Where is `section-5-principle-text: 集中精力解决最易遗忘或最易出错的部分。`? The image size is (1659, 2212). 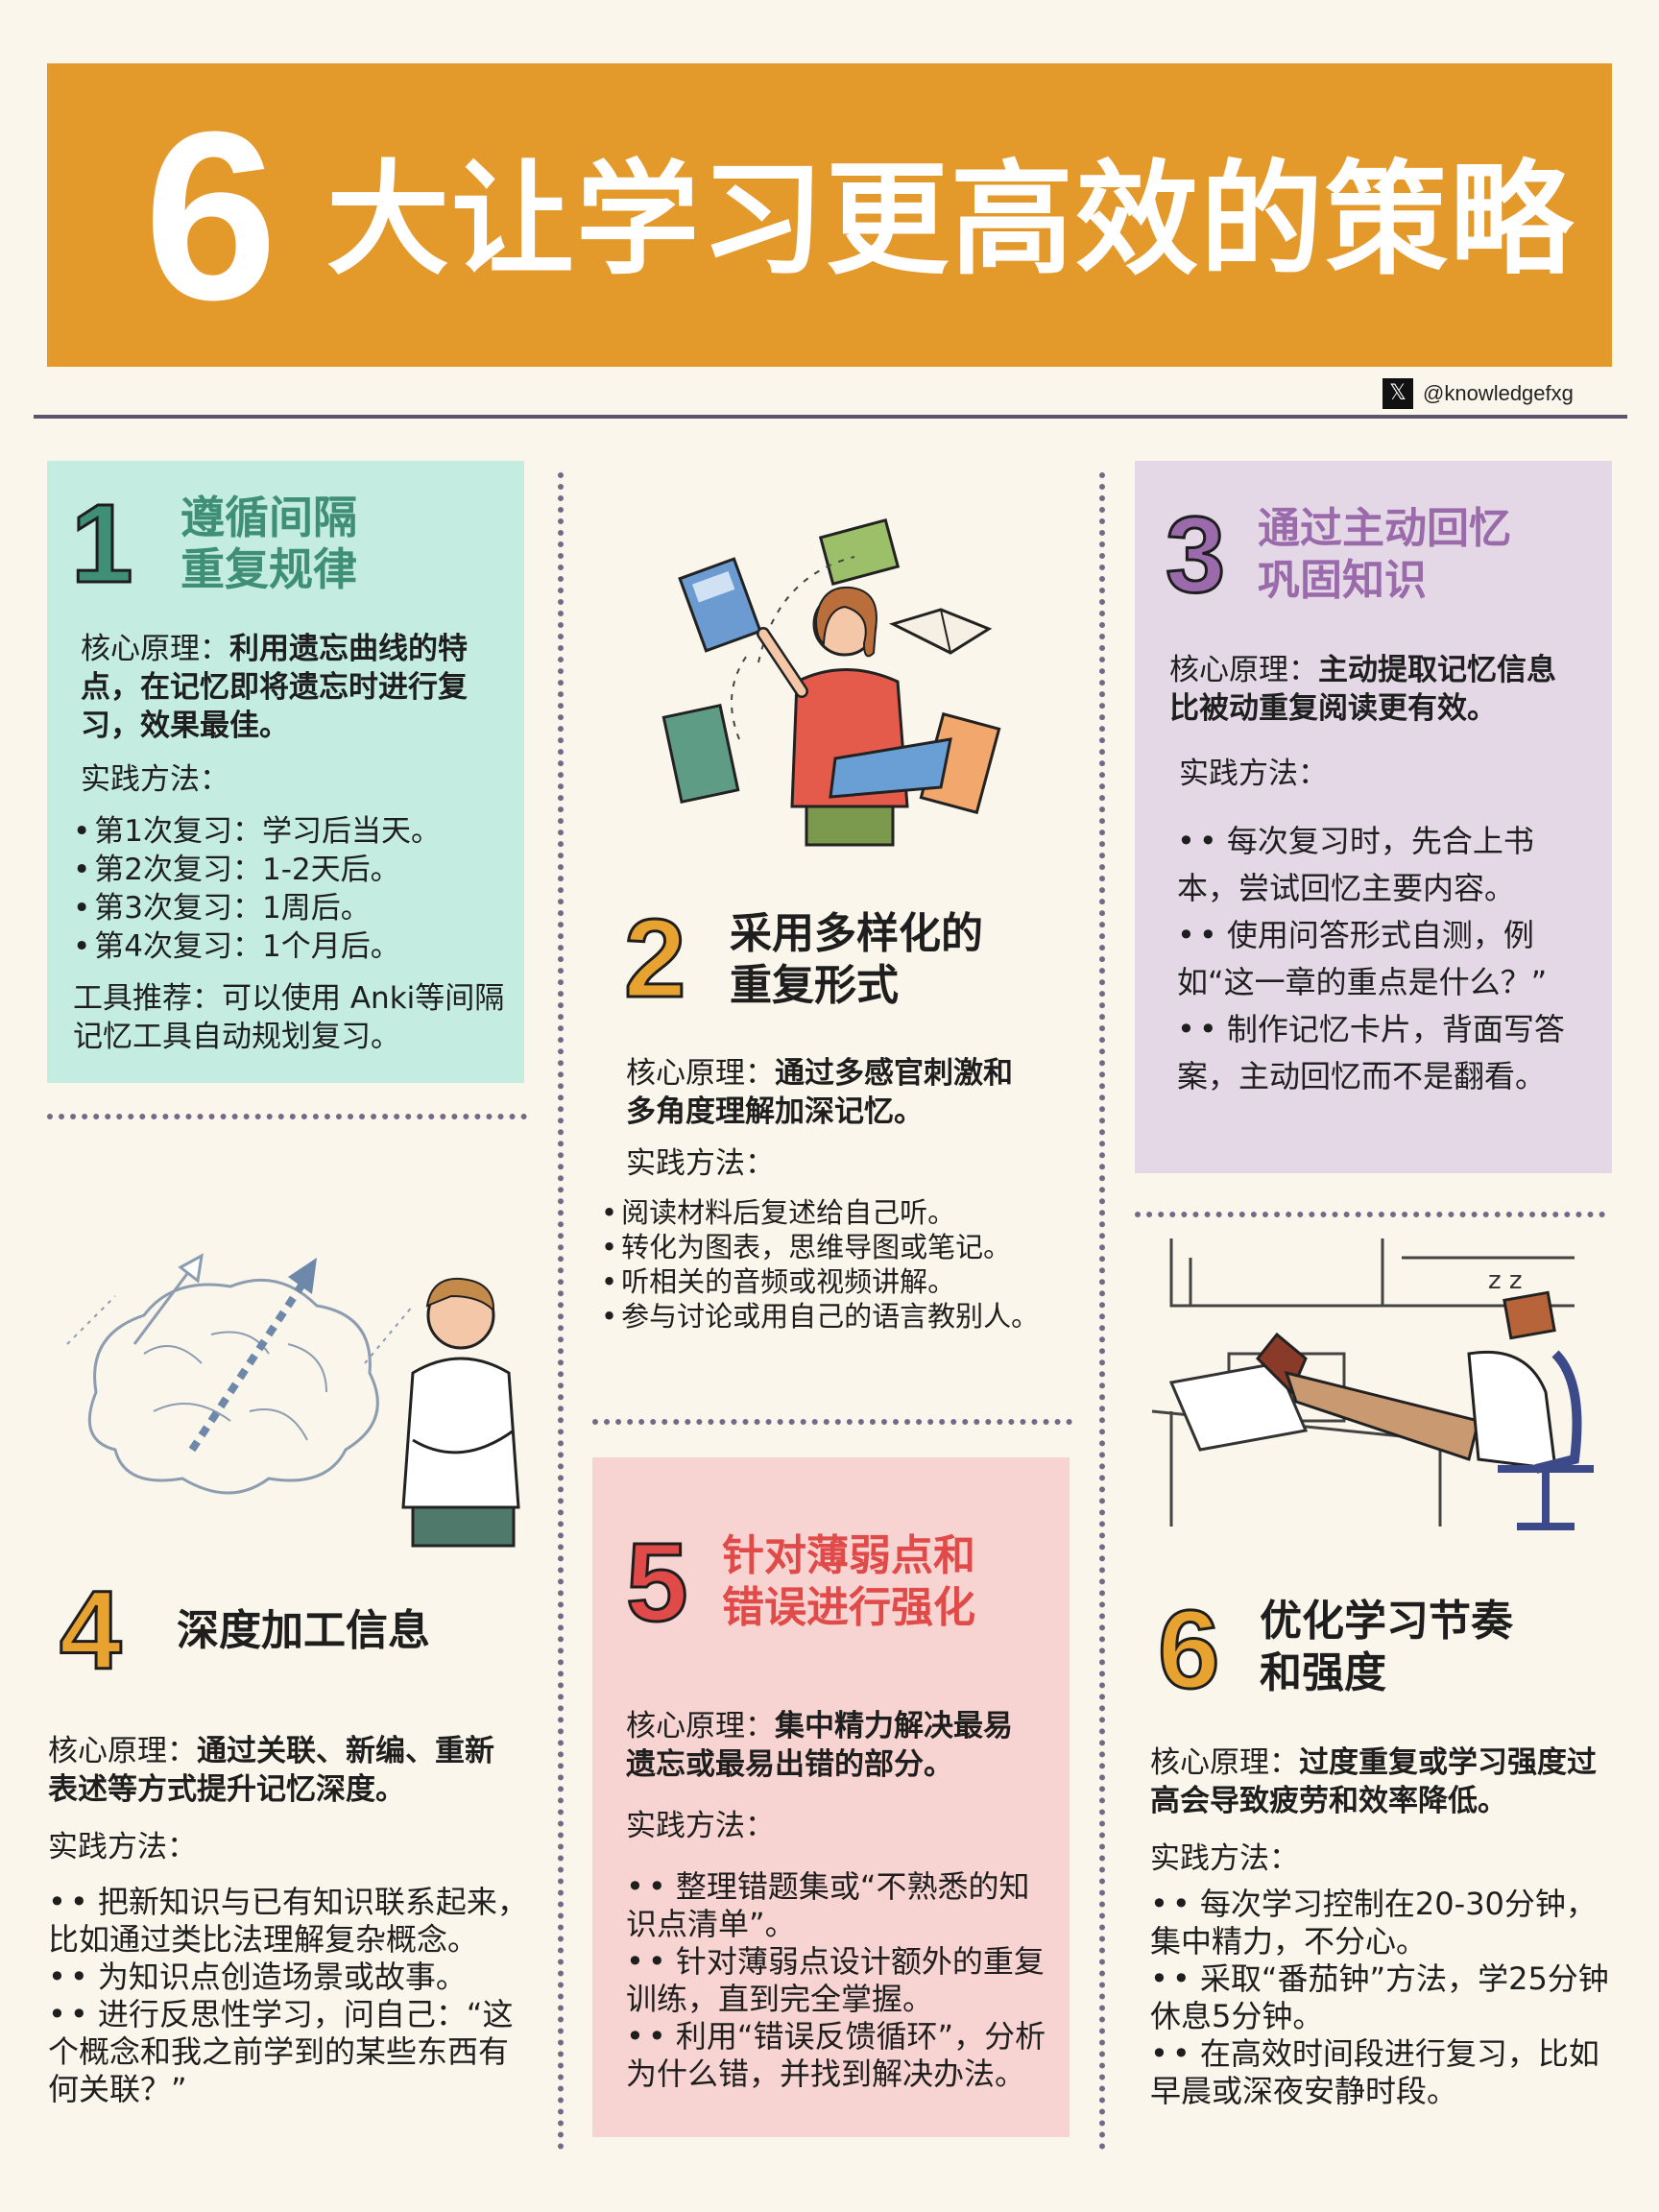
section-5-principle-text: 集中精力解决最易遗忘或最易出错的部分。 is located at coordinates (819, 1745).